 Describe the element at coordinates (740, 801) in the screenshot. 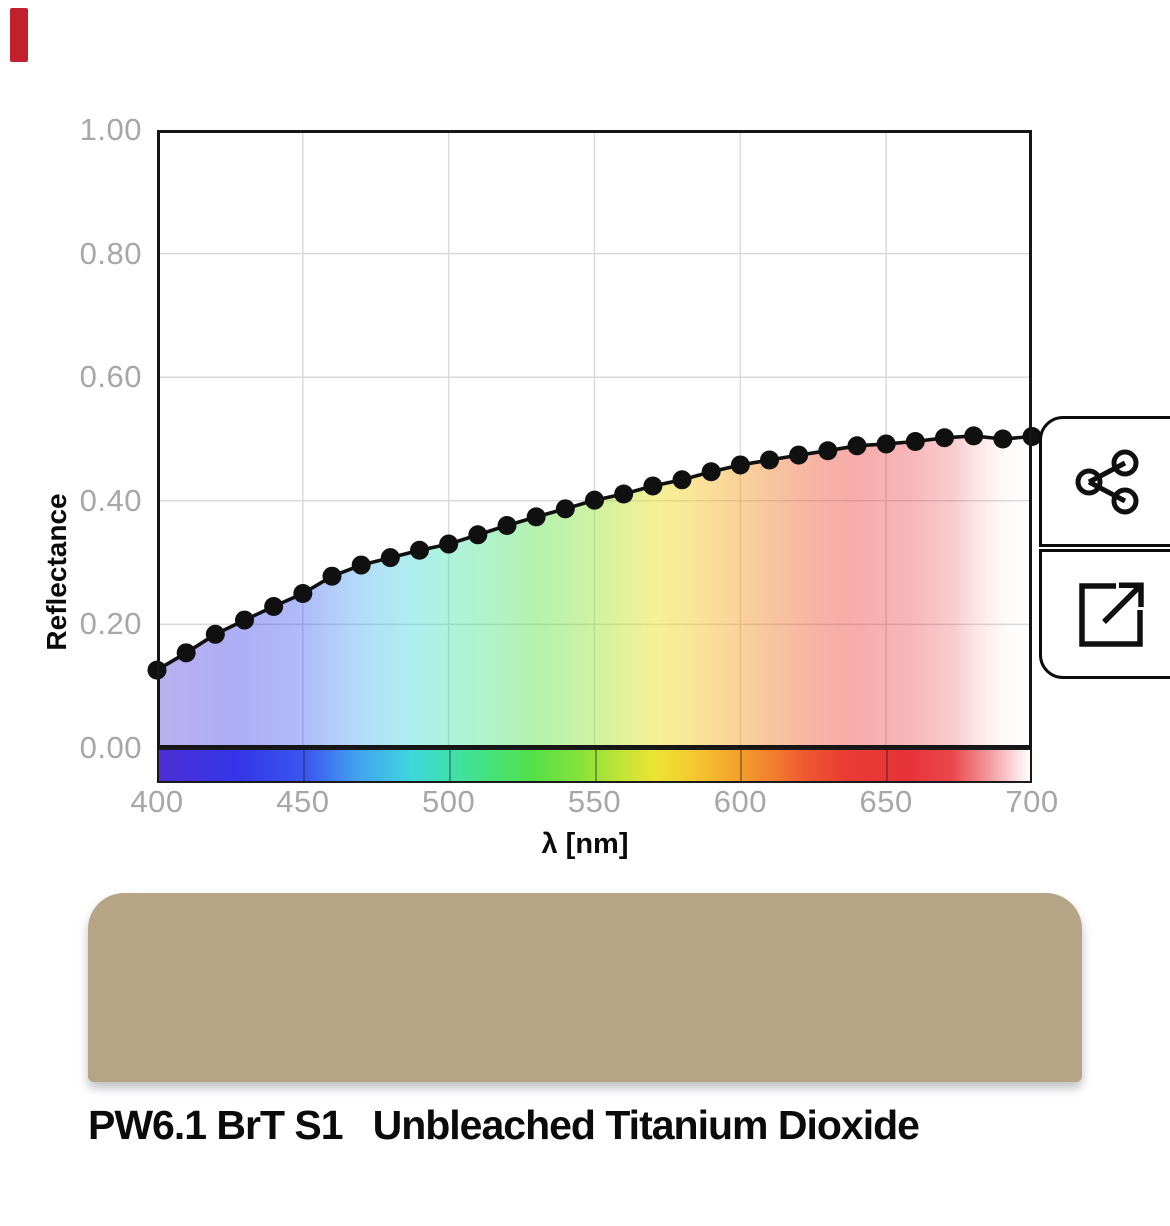

I see `x-tick-label: 600` at that location.